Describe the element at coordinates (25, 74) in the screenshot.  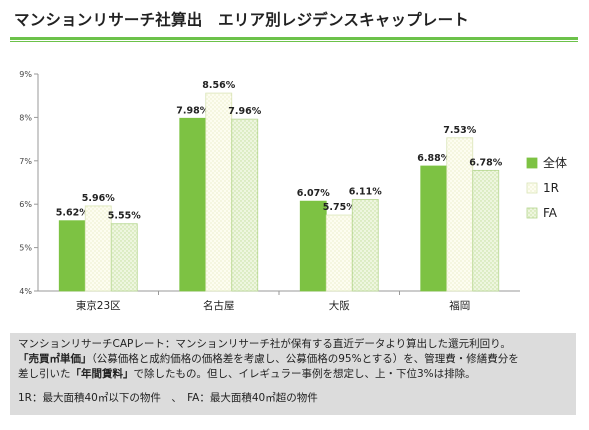
I see `y-tick-label: 9%` at that location.